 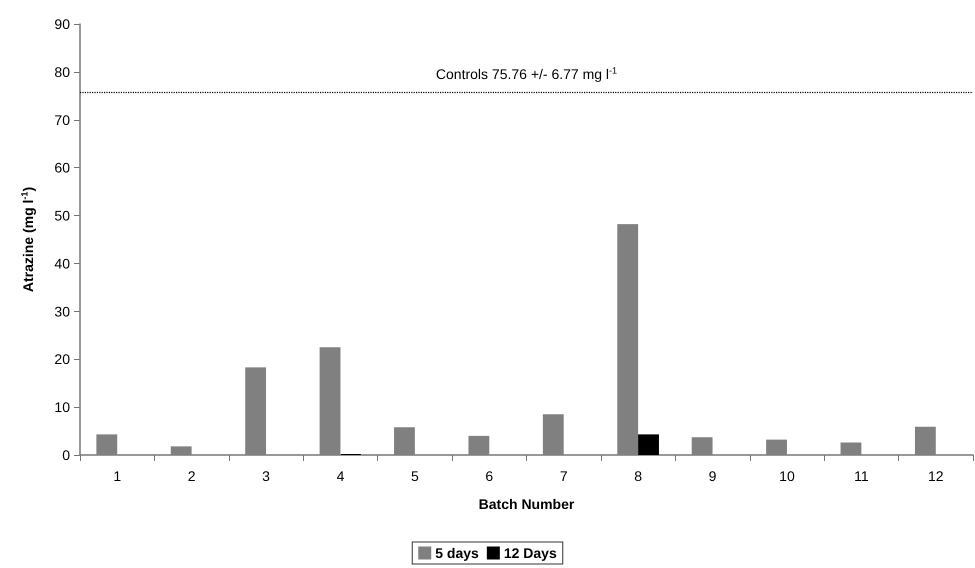 I want to click on legend-label: 12 Days, so click(x=530, y=553).